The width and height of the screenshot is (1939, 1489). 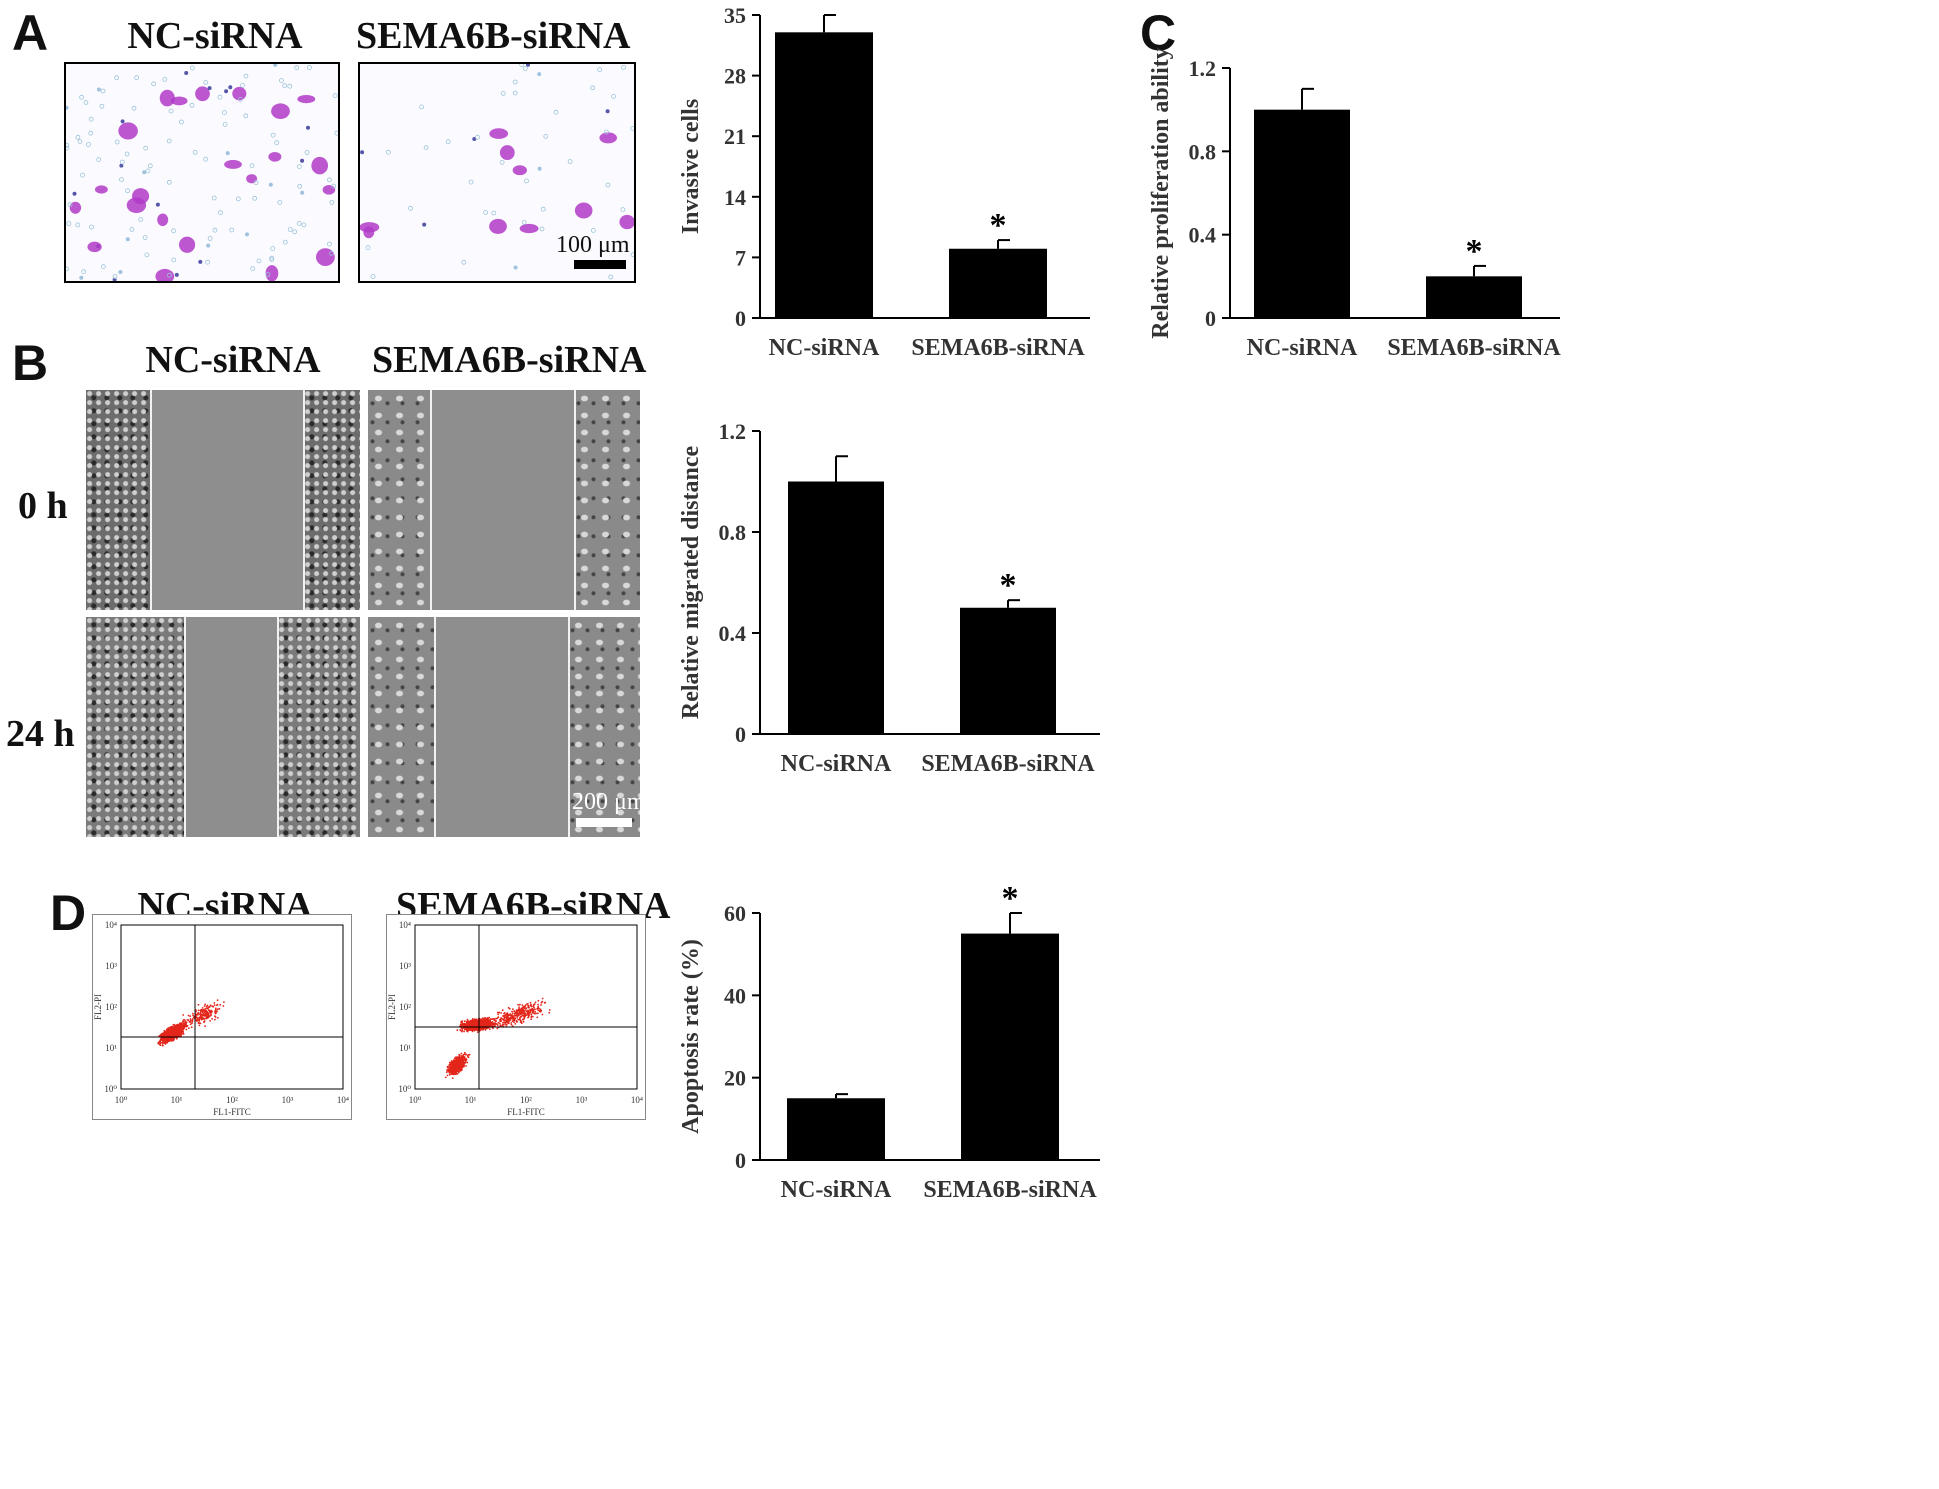 What do you see at coordinates (509, 360) in the screenshot?
I see `panel-b-image-label-sema6b: SEMA6B-siRNA` at bounding box center [509, 360].